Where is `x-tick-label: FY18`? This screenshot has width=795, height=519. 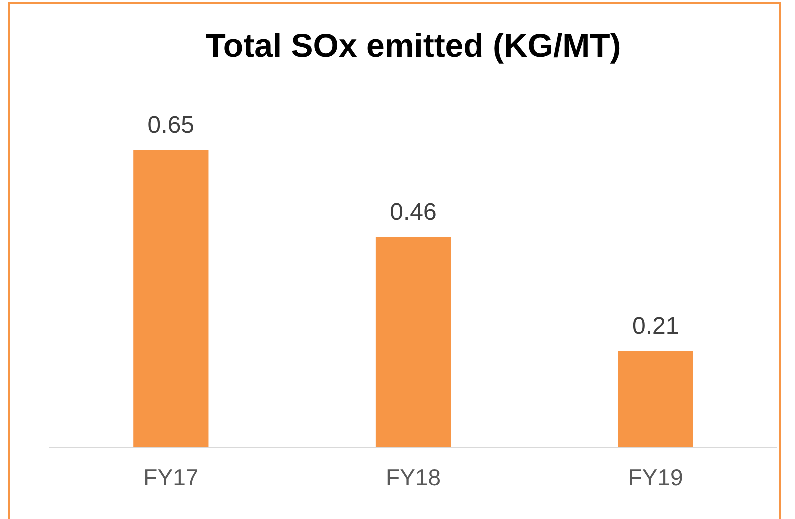 x-tick-label: FY18 is located at coordinates (413, 477).